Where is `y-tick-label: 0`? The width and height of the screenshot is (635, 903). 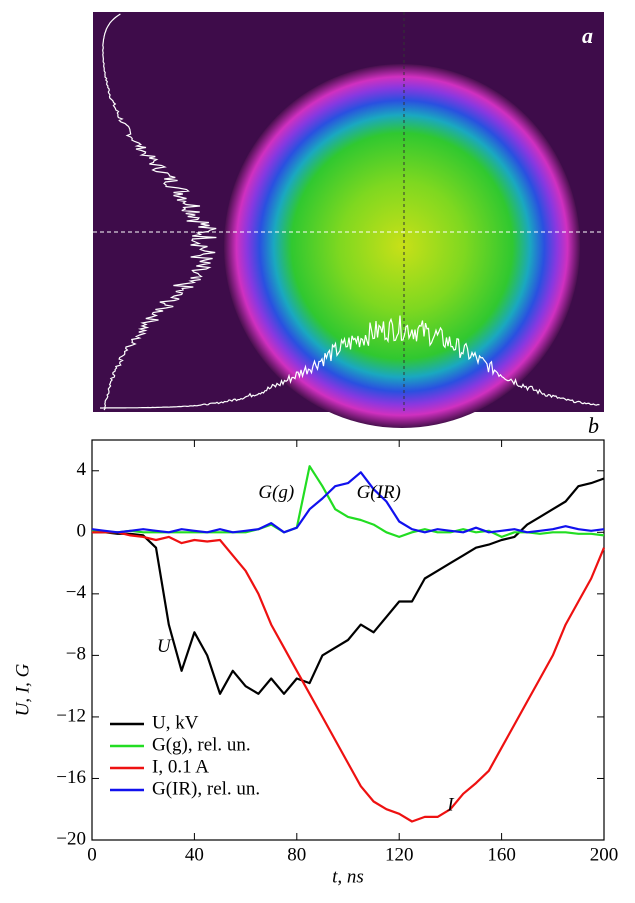
y-tick-label: 0 is located at coordinates (82, 531).